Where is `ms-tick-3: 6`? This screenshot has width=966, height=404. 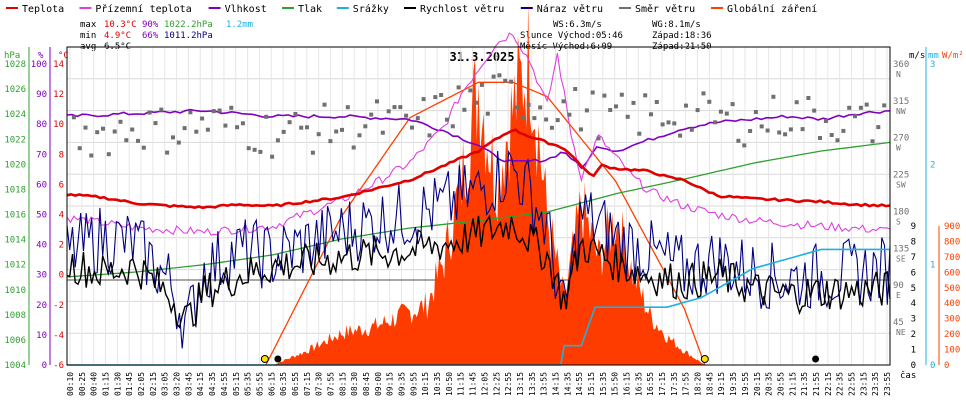
ms-tick-3: 6 is located at coordinates (913, 273).